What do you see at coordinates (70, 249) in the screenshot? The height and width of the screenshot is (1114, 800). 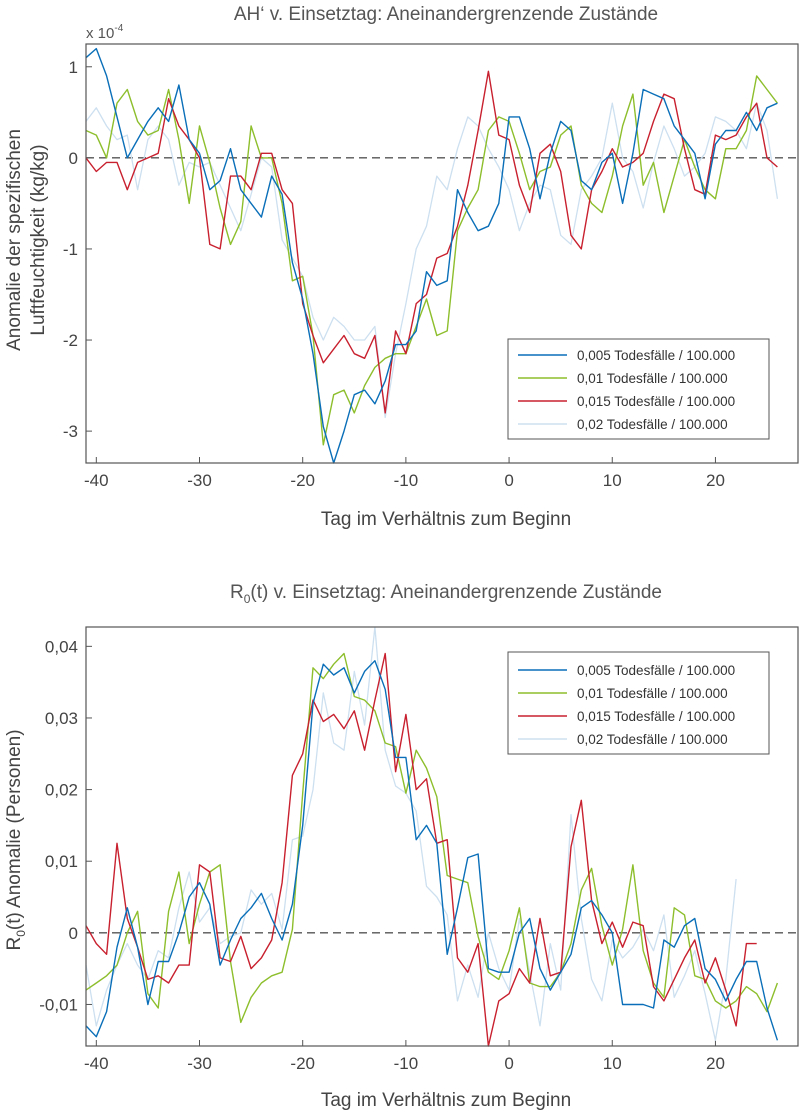 I see `y-tick-label: -1` at bounding box center [70, 249].